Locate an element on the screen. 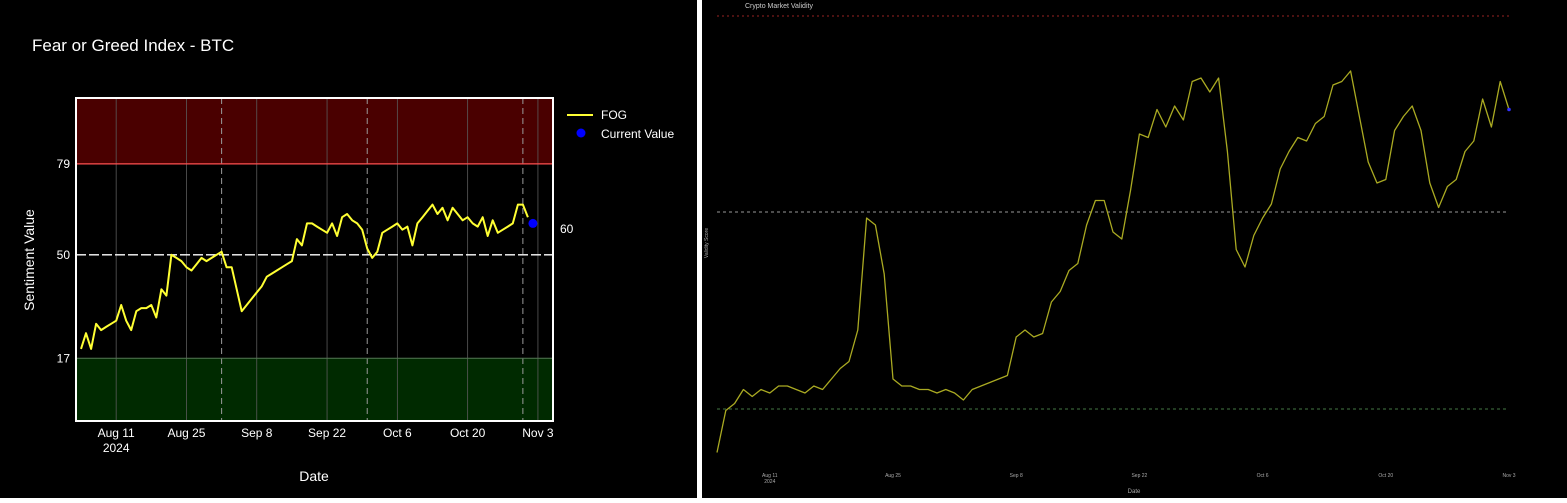 Image resolution: width=1567 pixels, height=503 pixels. current-value-point is located at coordinates (533, 223).